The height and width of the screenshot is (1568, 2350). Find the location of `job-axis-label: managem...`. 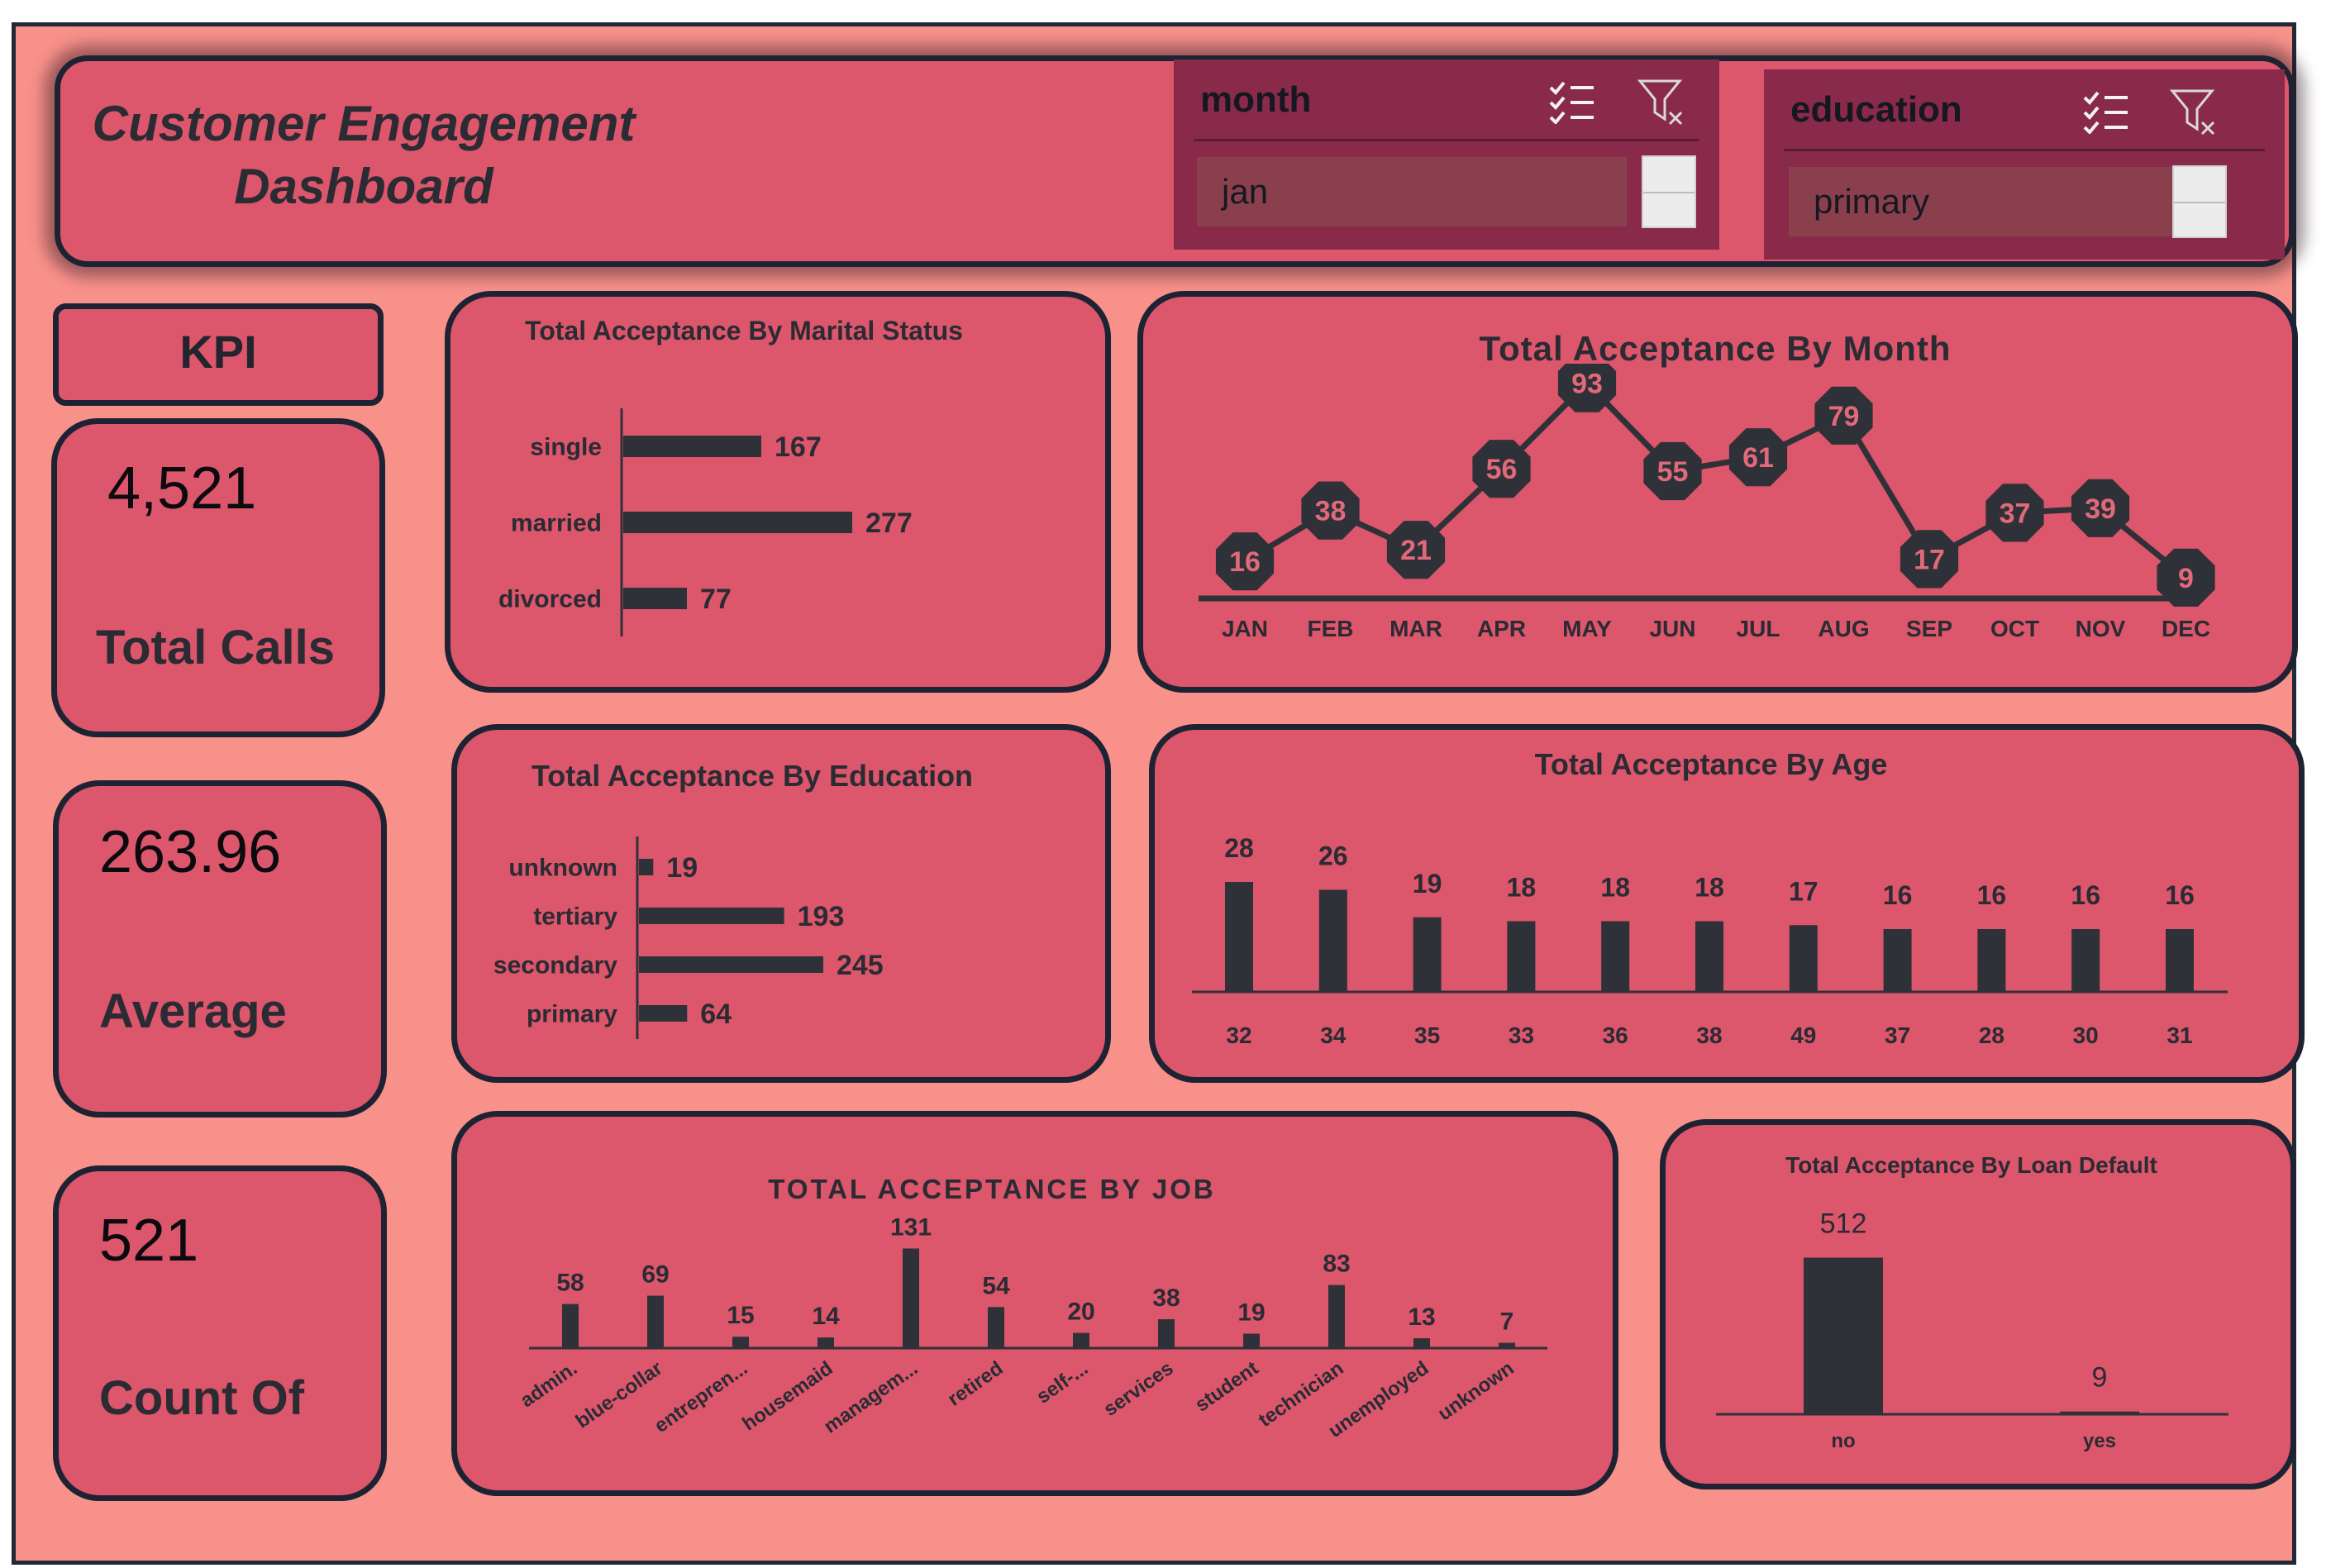

job-axis-label: managem... is located at coordinates (871, 1398).